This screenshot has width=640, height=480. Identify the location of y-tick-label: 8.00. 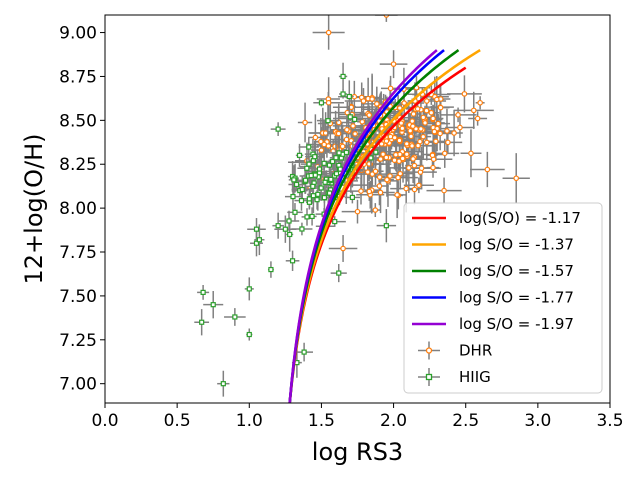
(78, 209).